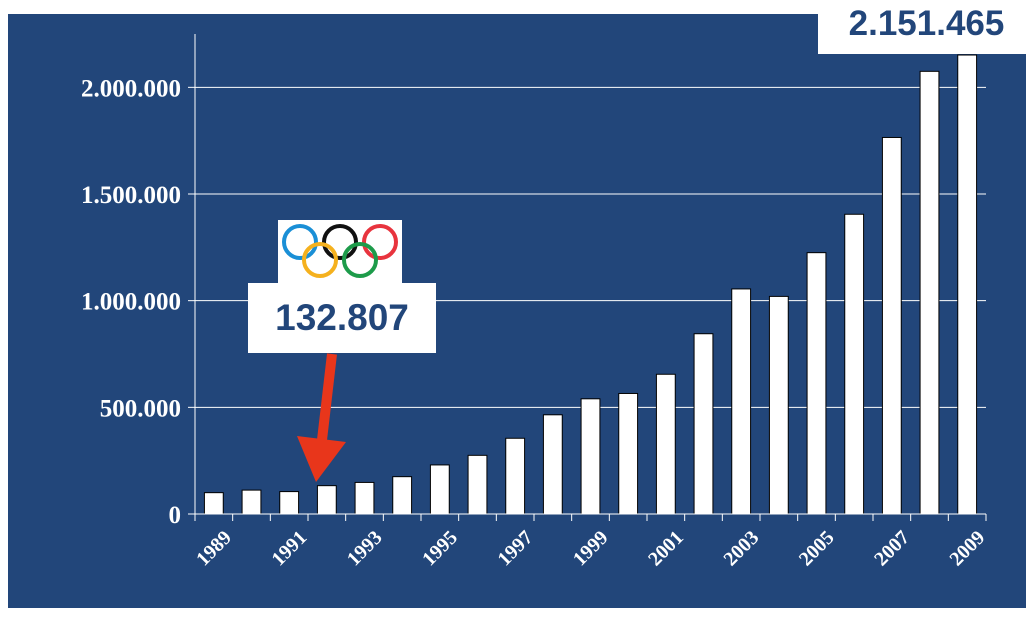  Describe the element at coordinates (439, 489) in the screenshot. I see `bar-1995` at that location.